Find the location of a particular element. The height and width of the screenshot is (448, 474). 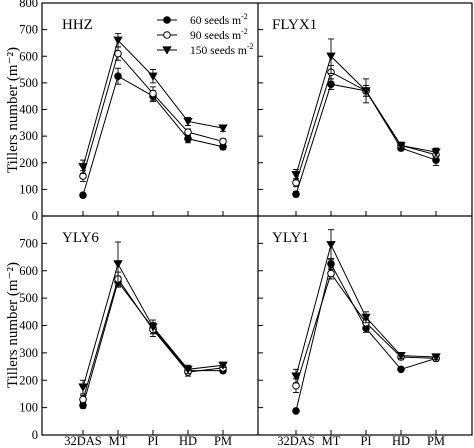

legend-item-s60: 60 seeds m-2 is located at coordinates (202, 19).